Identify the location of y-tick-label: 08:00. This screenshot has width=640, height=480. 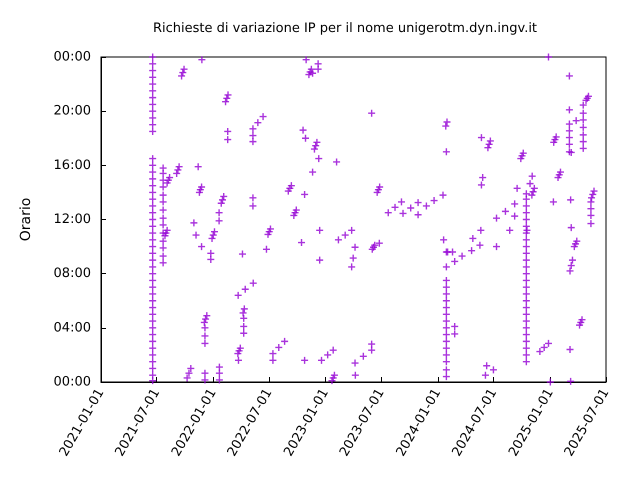
(72, 274).